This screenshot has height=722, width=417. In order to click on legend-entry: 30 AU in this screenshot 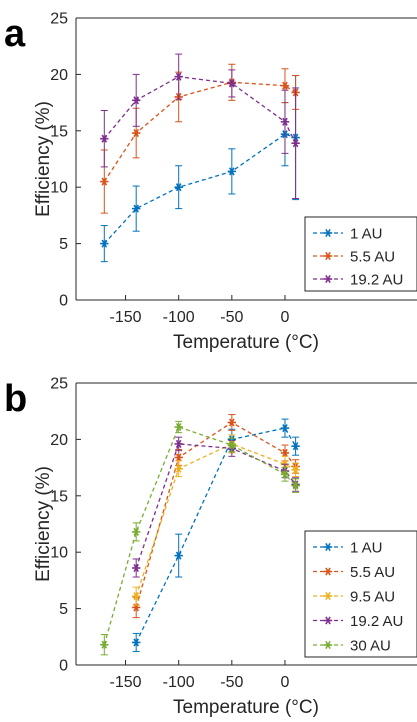, I will do `click(352, 646)`.